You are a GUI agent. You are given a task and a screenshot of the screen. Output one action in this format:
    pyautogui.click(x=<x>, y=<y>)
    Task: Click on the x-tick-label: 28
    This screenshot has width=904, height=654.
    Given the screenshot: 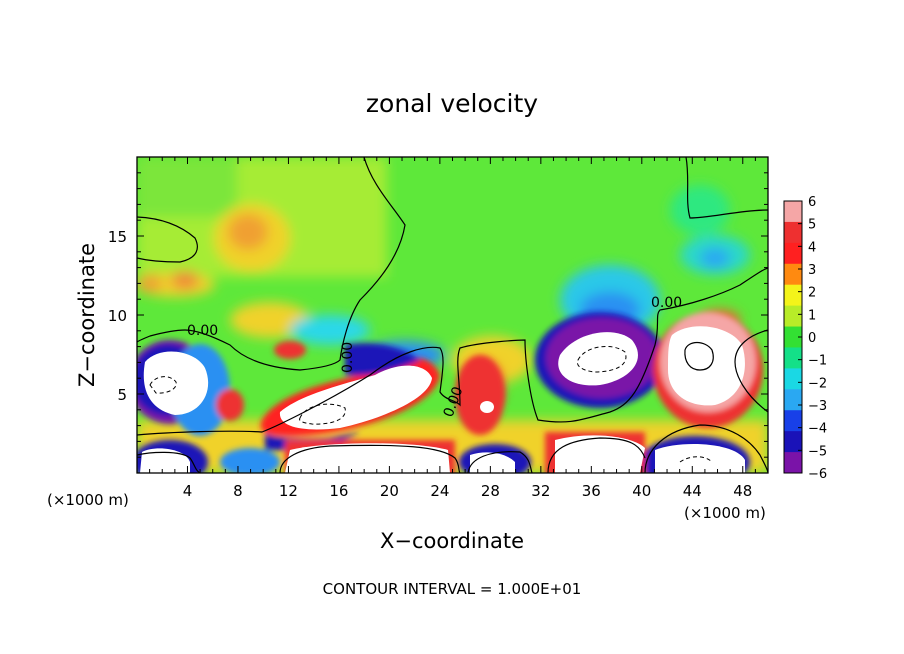 What is the action you would take?
    pyautogui.click(x=490, y=491)
    